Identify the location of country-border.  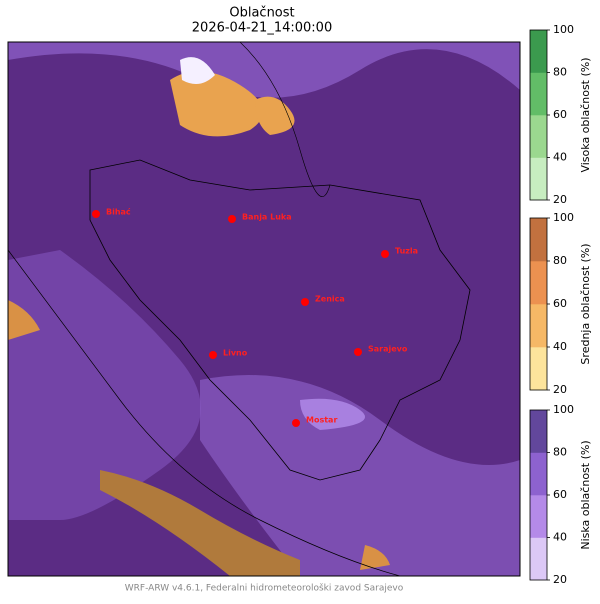
(285, 119).